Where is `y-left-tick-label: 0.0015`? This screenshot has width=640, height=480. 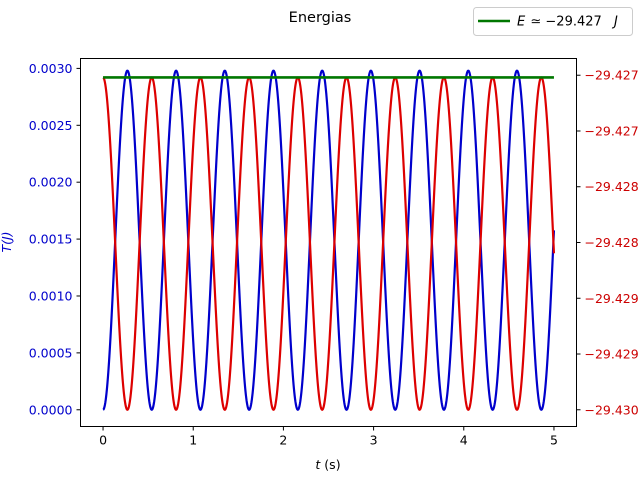
y-left-tick-label: 0.0015 is located at coordinates (51, 239).